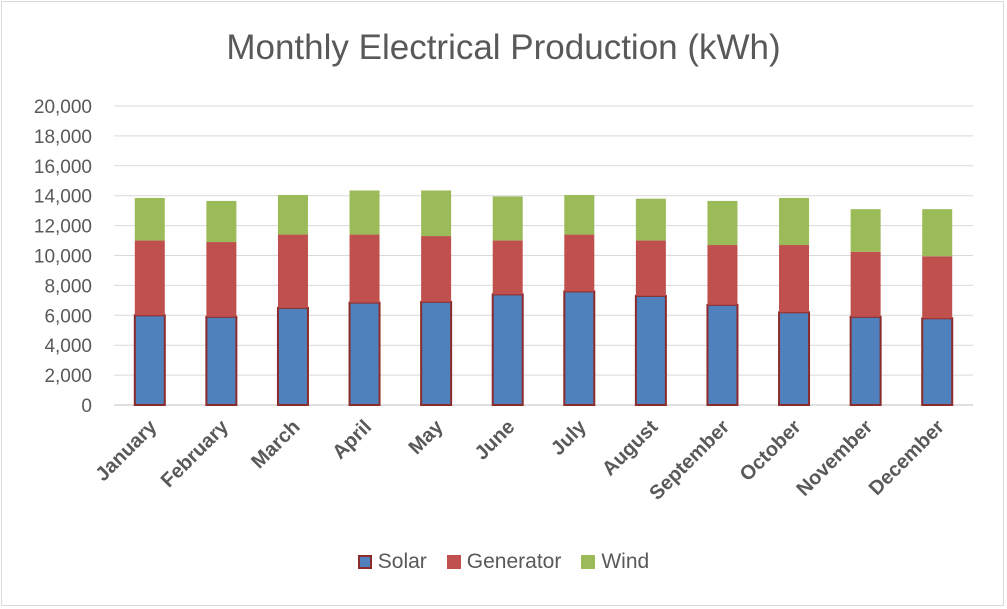  What do you see at coordinates (507, 218) in the screenshot?
I see `bar-wind-june` at bounding box center [507, 218].